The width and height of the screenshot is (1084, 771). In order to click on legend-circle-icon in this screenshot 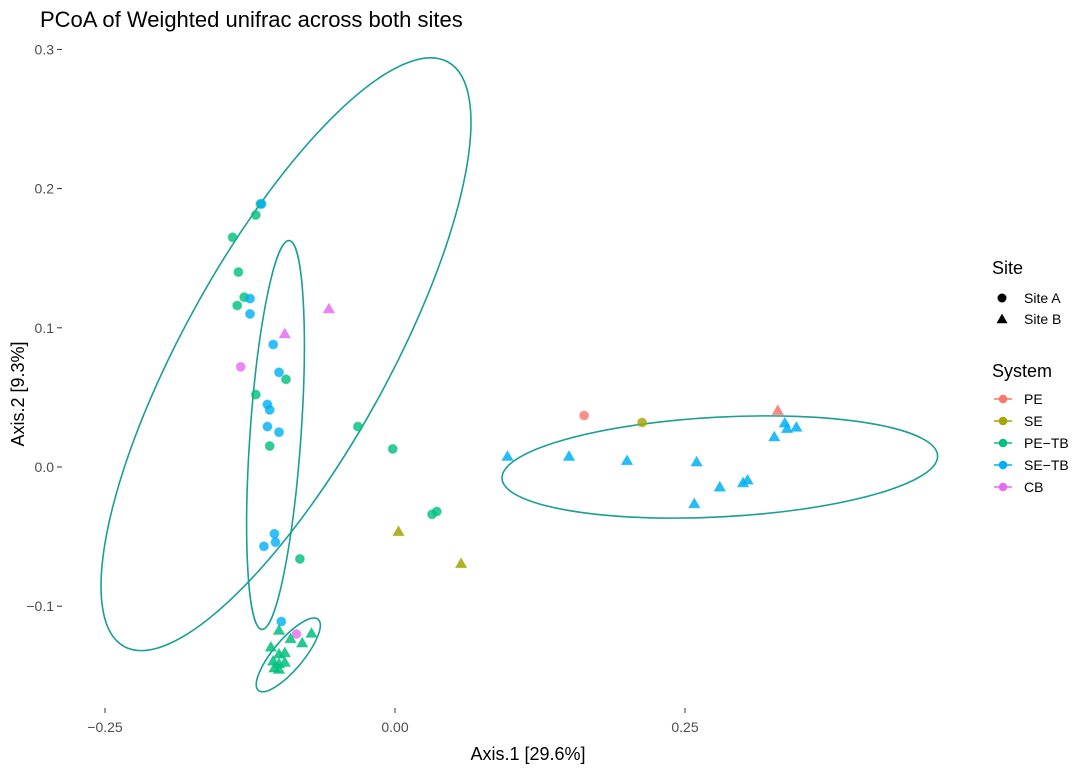, I will do `click(1002, 298)`.